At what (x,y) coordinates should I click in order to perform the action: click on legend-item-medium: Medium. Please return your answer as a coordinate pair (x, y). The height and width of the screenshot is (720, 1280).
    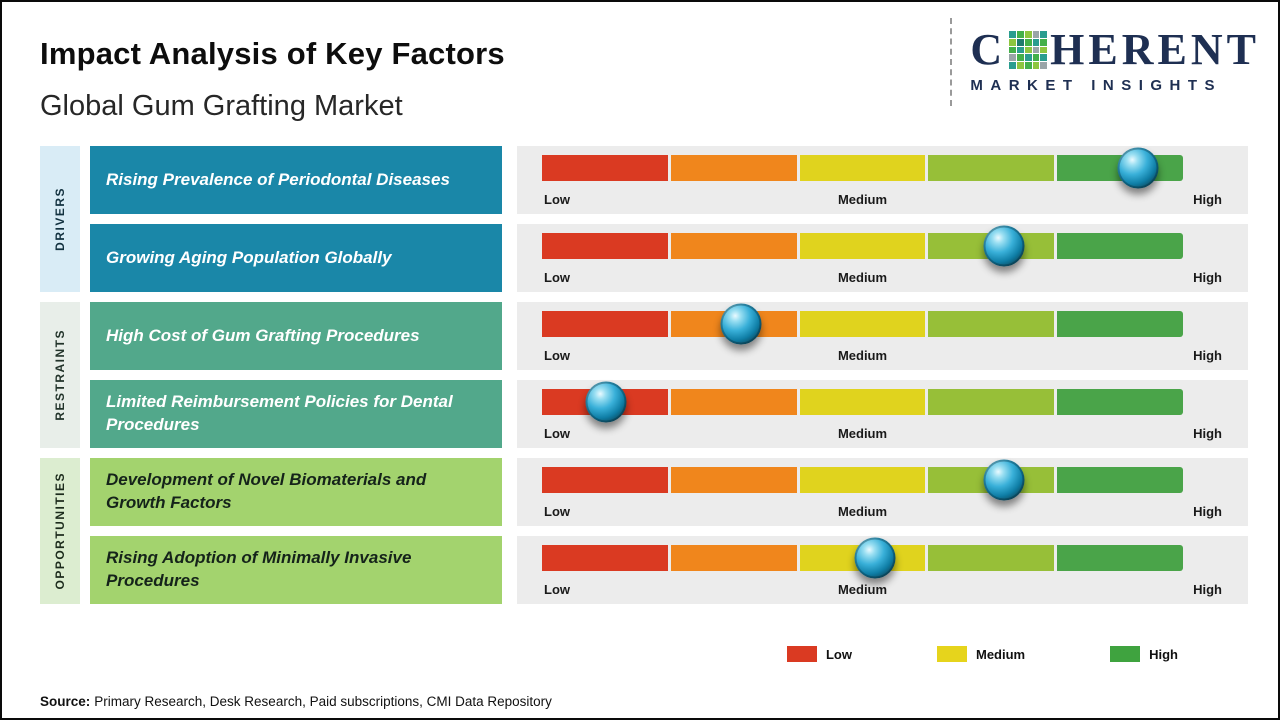
    Looking at the image, I should click on (981, 654).